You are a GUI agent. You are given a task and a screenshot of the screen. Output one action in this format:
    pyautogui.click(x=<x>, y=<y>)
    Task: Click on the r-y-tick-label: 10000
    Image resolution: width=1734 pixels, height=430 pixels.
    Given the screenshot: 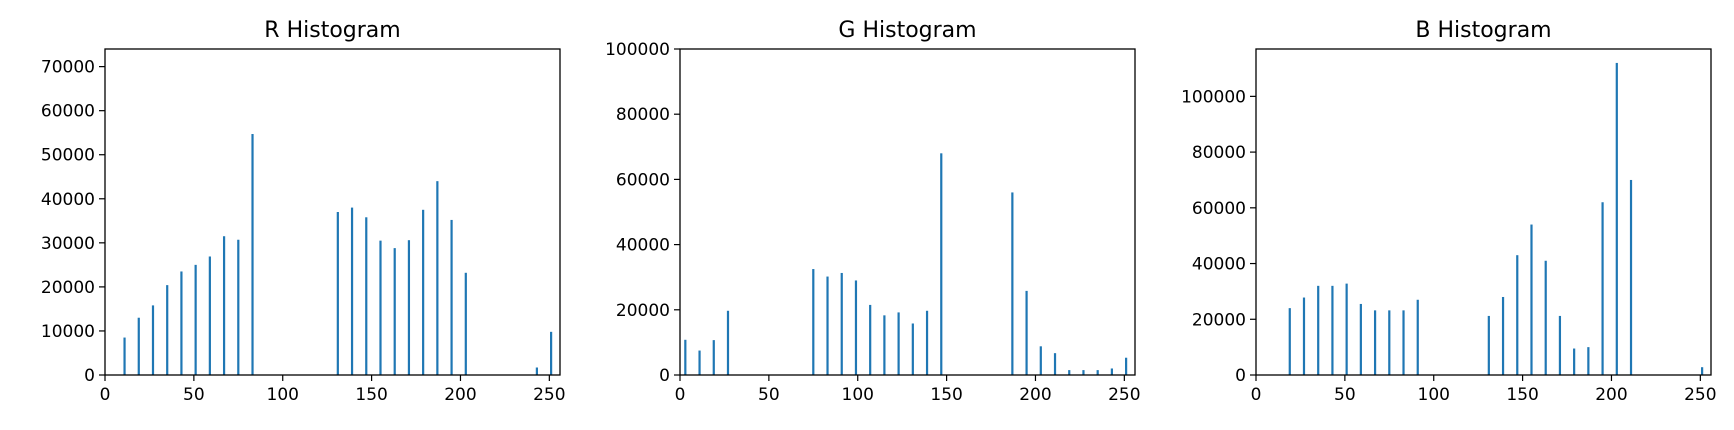 What is the action you would take?
    pyautogui.click(x=68, y=332)
    